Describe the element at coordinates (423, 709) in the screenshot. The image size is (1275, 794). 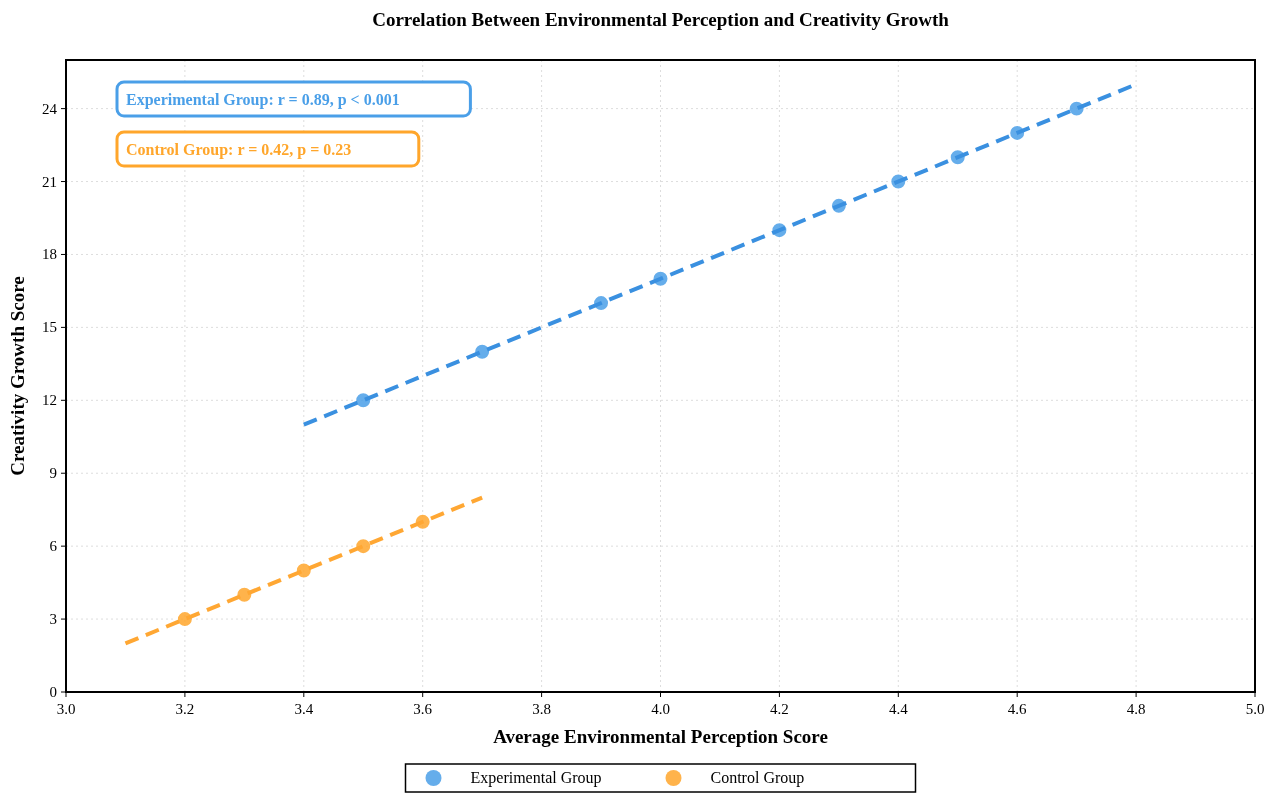
I see `x-tick-label: 3.6` at that location.